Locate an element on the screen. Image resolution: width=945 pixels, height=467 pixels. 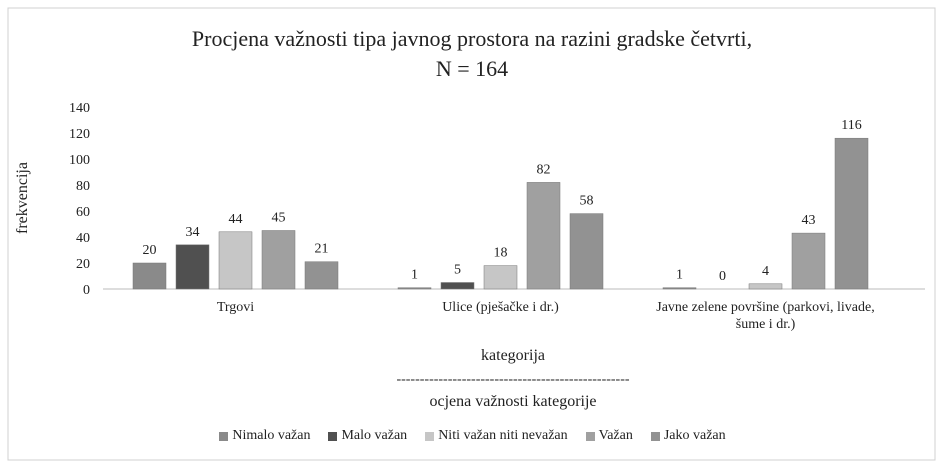
legend-label: Niti važan niti nevažan is located at coordinates (503, 435).